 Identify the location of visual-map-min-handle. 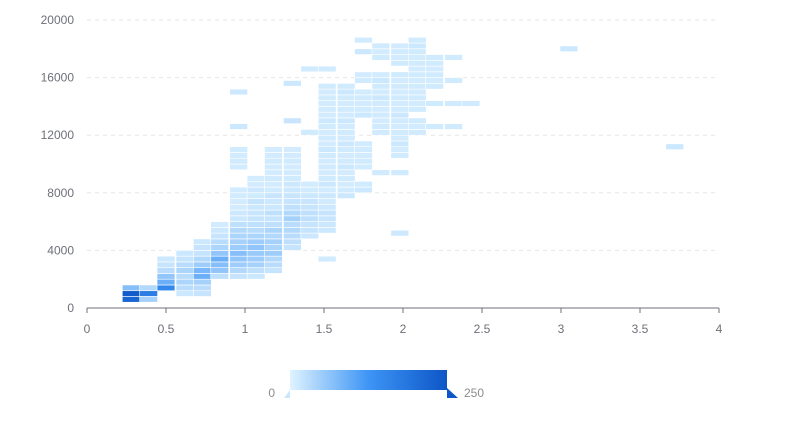
(287, 394).